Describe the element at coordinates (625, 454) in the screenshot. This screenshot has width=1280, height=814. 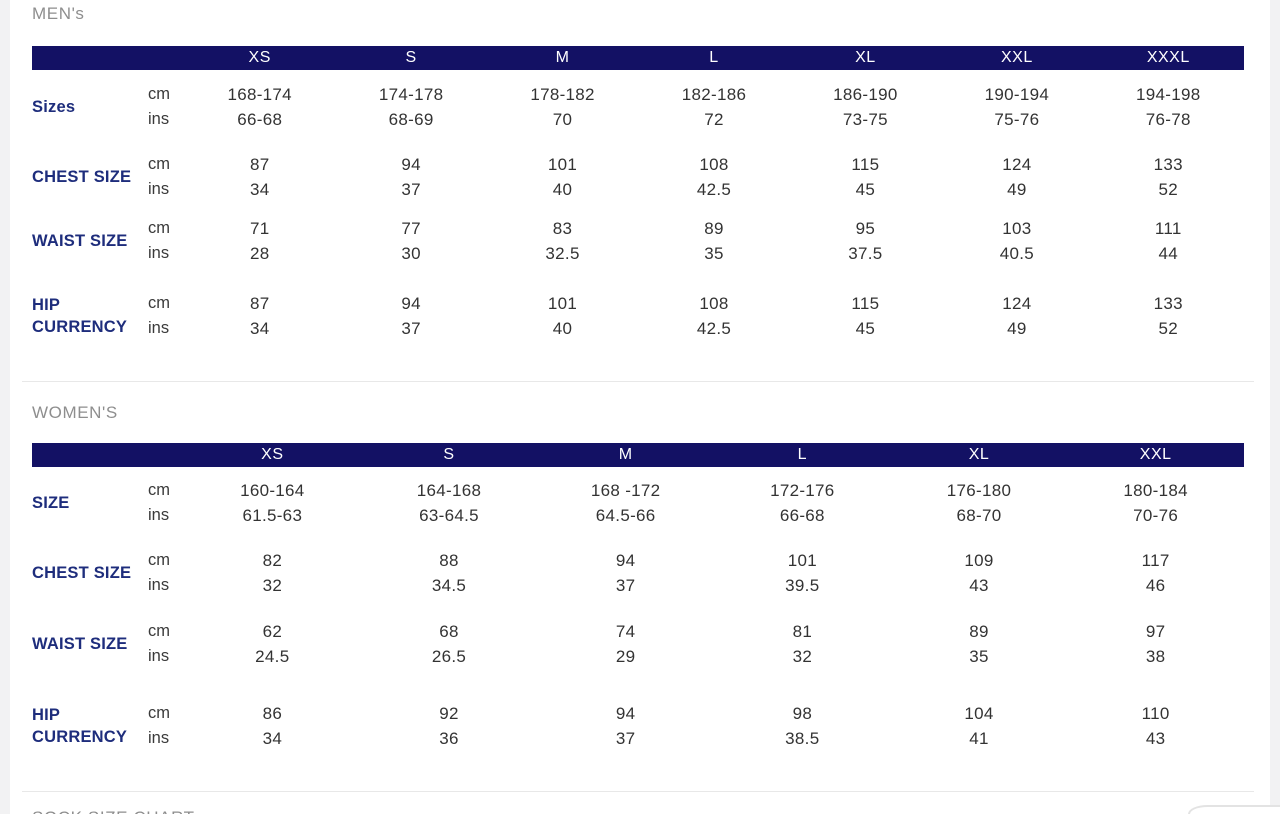
I see `size-column-header: M` at that location.